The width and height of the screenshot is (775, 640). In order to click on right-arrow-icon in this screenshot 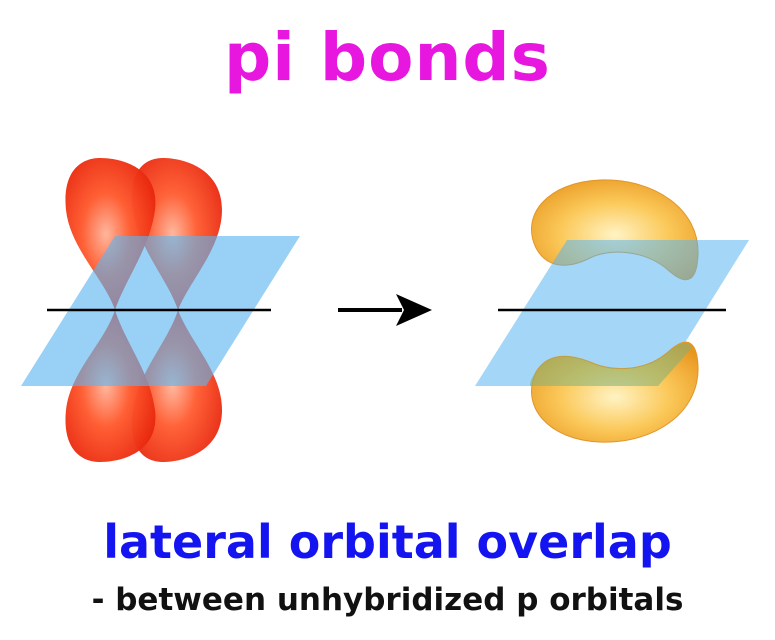, I will do `click(385, 310)`.